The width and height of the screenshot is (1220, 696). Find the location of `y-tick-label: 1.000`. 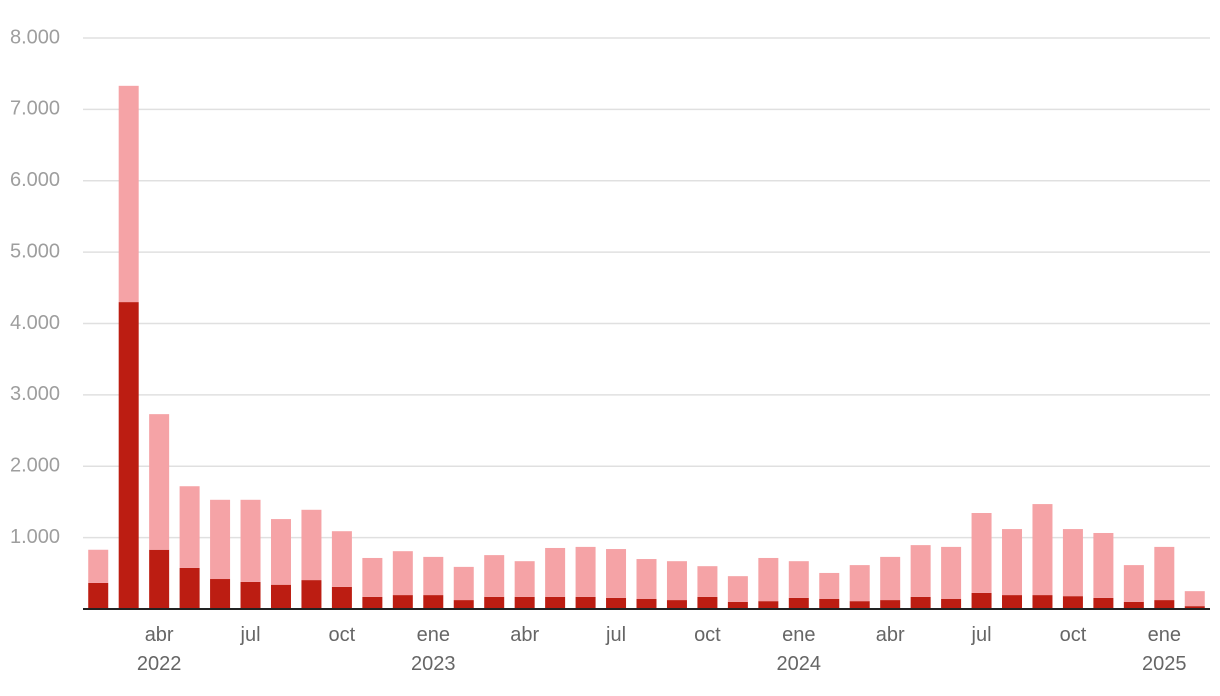

y-tick-label: 1.000 is located at coordinates (35, 537).